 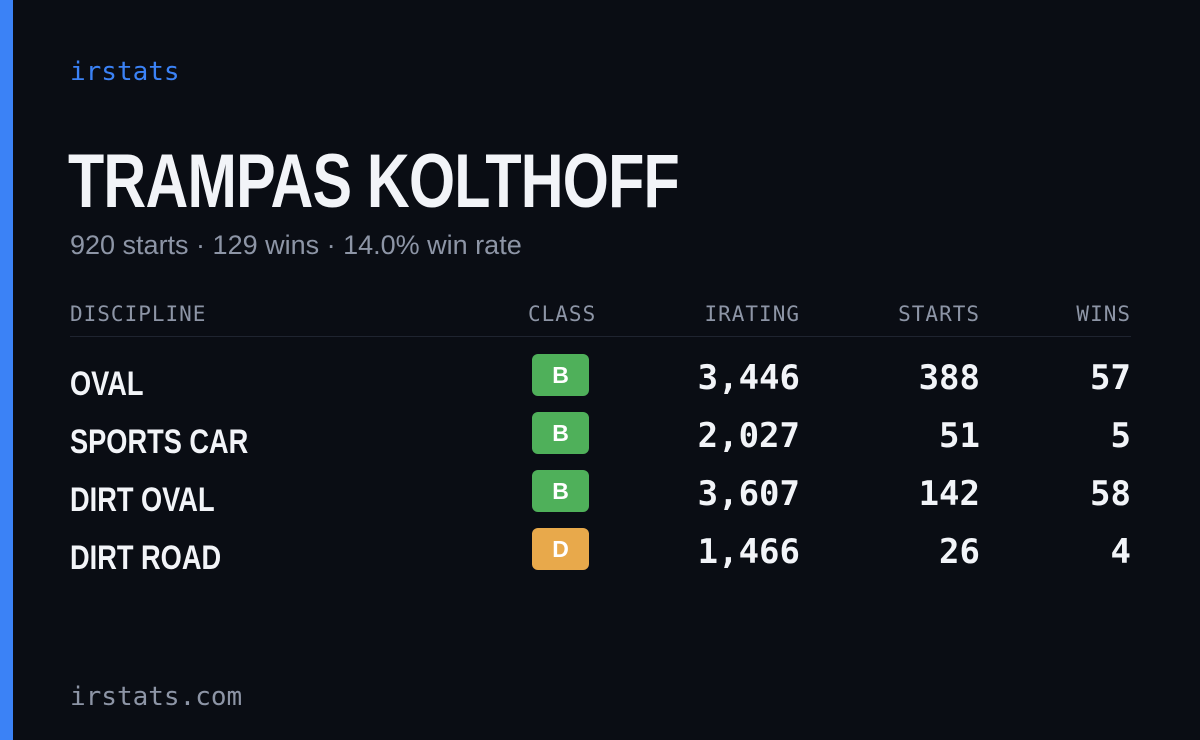 What do you see at coordinates (296, 245) in the screenshot?
I see `driver-summary: 920 starts · 129 wins · 14.0% win rate` at bounding box center [296, 245].